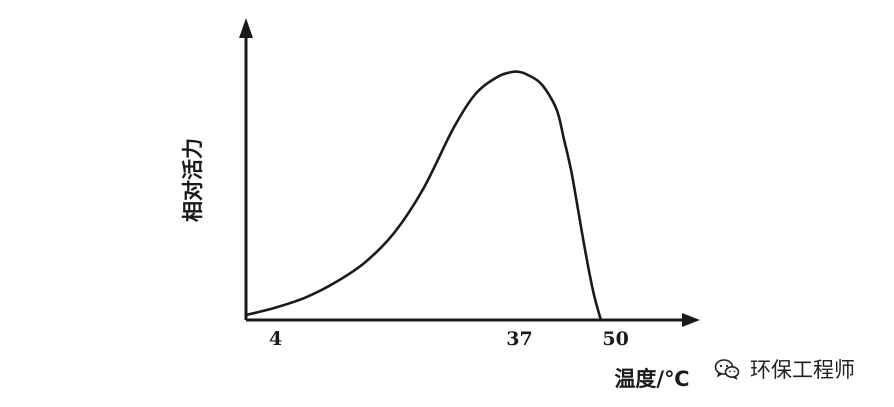 The height and width of the screenshot is (407, 894). Describe the element at coordinates (802, 370) in the screenshot. I see `watermark-text: 环保工程师` at that location.